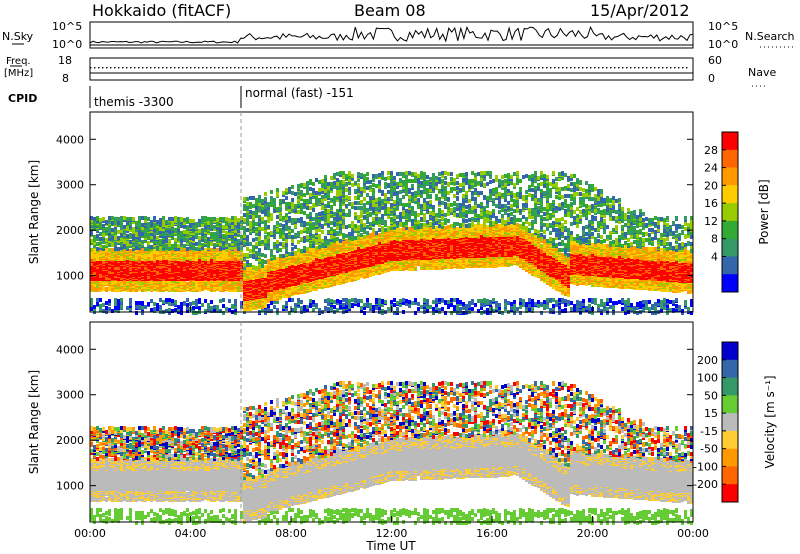 This screenshot has width=800, height=554. I want to click on nsky-line, so click(391, 36).